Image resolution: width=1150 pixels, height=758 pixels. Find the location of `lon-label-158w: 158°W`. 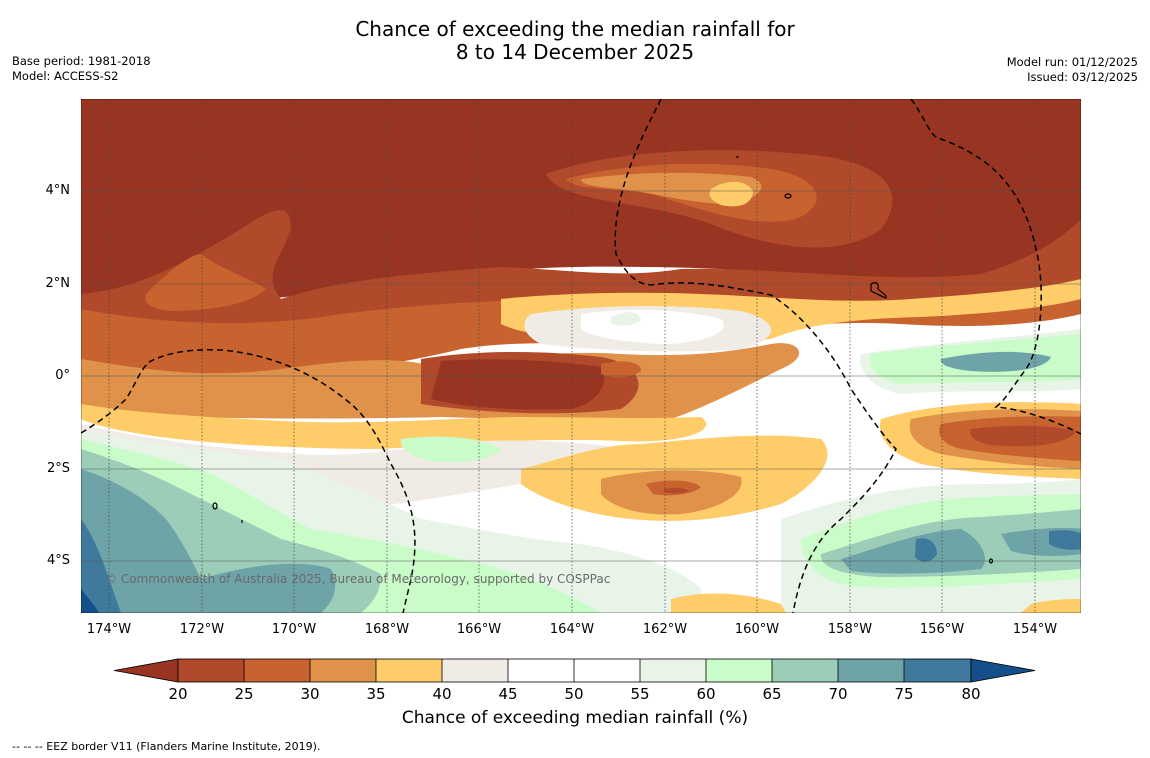

lon-label-158w: 158°W is located at coordinates (850, 629).